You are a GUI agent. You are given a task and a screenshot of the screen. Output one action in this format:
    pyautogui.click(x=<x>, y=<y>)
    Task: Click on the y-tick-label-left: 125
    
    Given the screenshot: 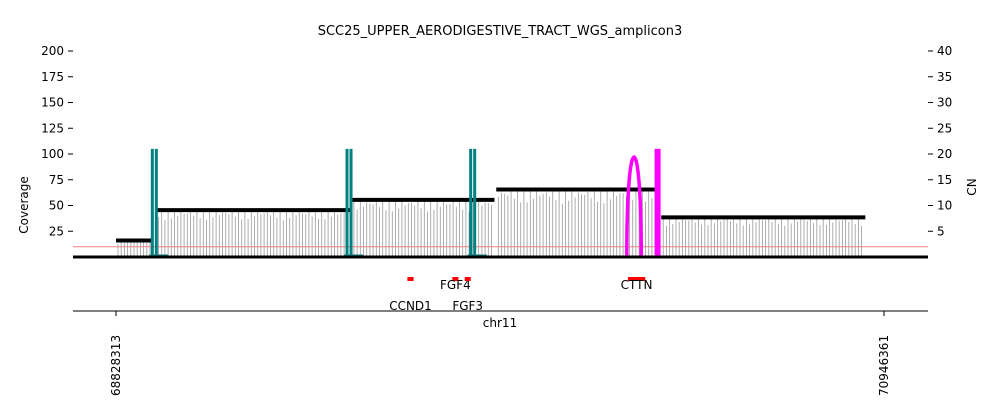 What is the action you would take?
    pyautogui.click(x=52, y=128)
    